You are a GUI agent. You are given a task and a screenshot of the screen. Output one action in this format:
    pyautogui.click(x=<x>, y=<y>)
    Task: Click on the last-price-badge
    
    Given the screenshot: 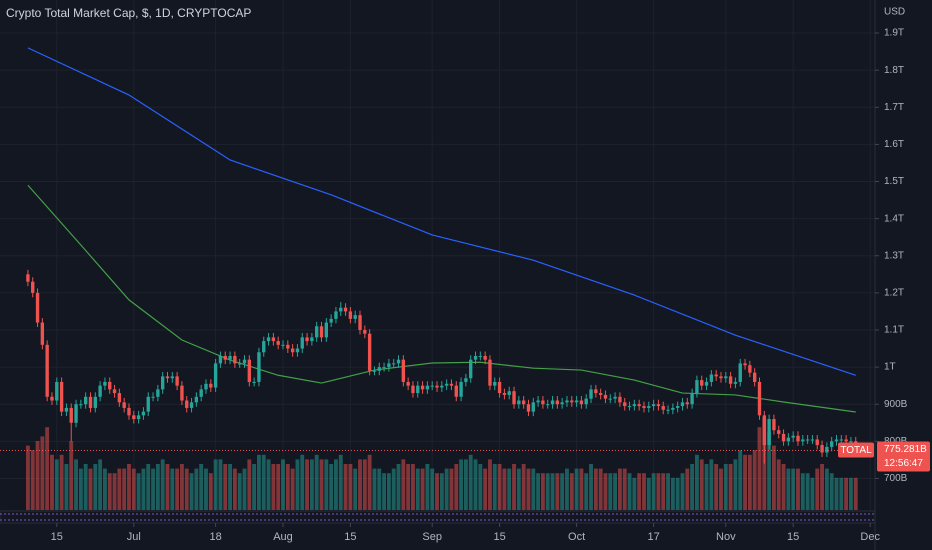 What is the action you would take?
    pyautogui.click(x=903, y=456)
    